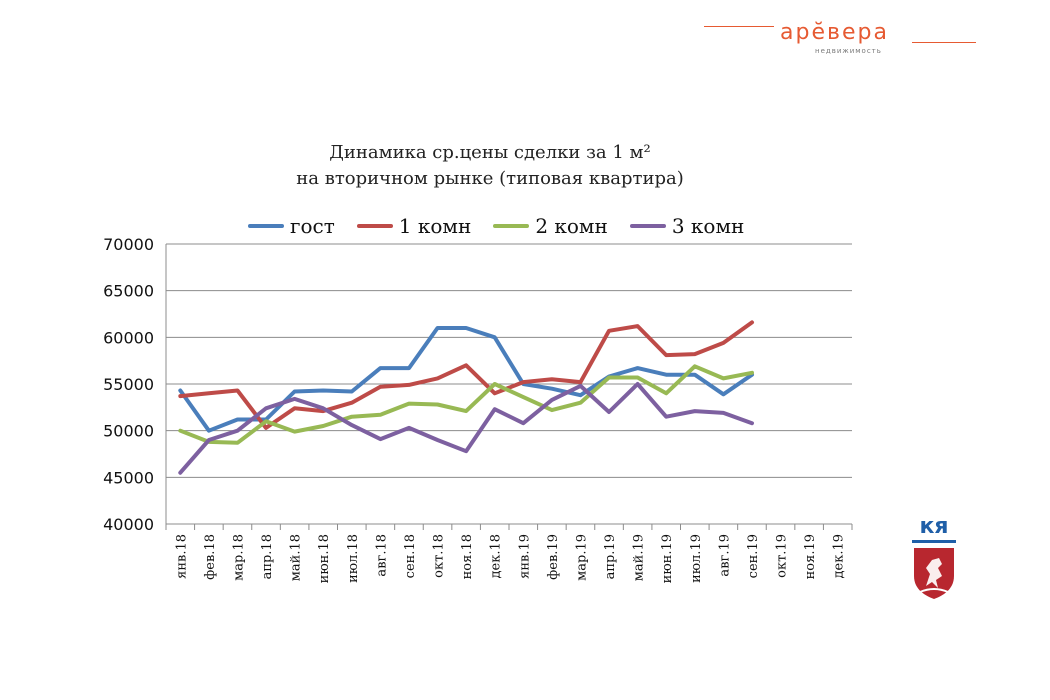  I want to click on y-tick-label: 40000, so click(128, 524).